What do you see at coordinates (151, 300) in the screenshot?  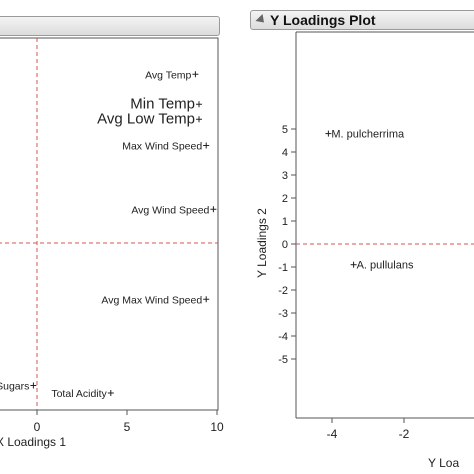 I see `left-point-avg-max-wind-speed-label: Avg Max Wind Speed` at bounding box center [151, 300].